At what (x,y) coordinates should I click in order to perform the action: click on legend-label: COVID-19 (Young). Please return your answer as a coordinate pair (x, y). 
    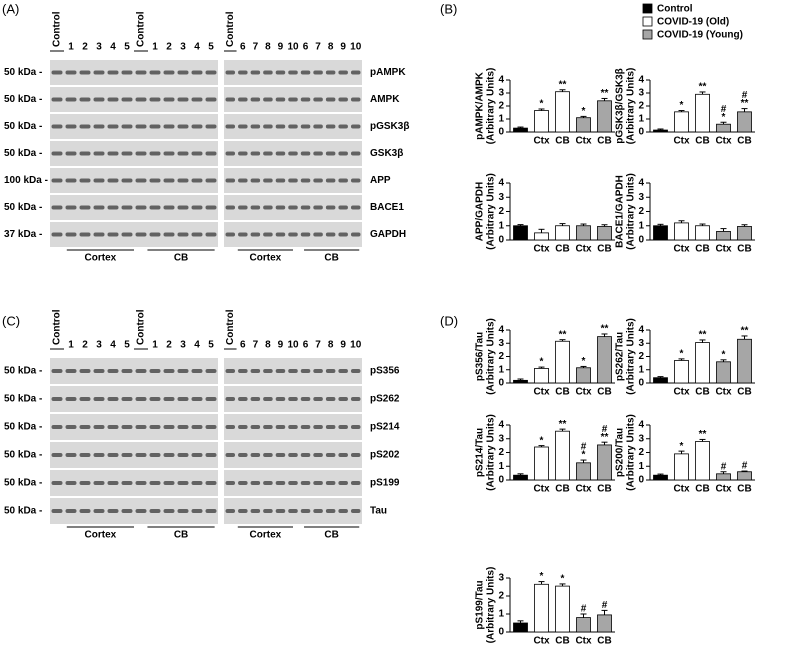
    Looking at the image, I should click on (700, 35).